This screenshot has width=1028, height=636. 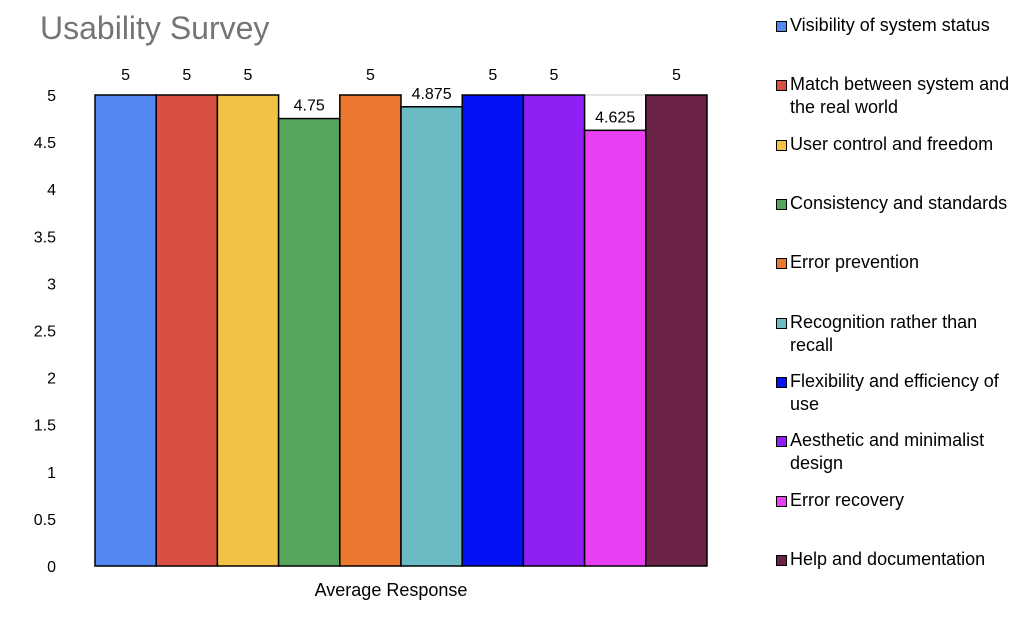 I want to click on y-tick-label: 3.5, so click(x=45, y=237).